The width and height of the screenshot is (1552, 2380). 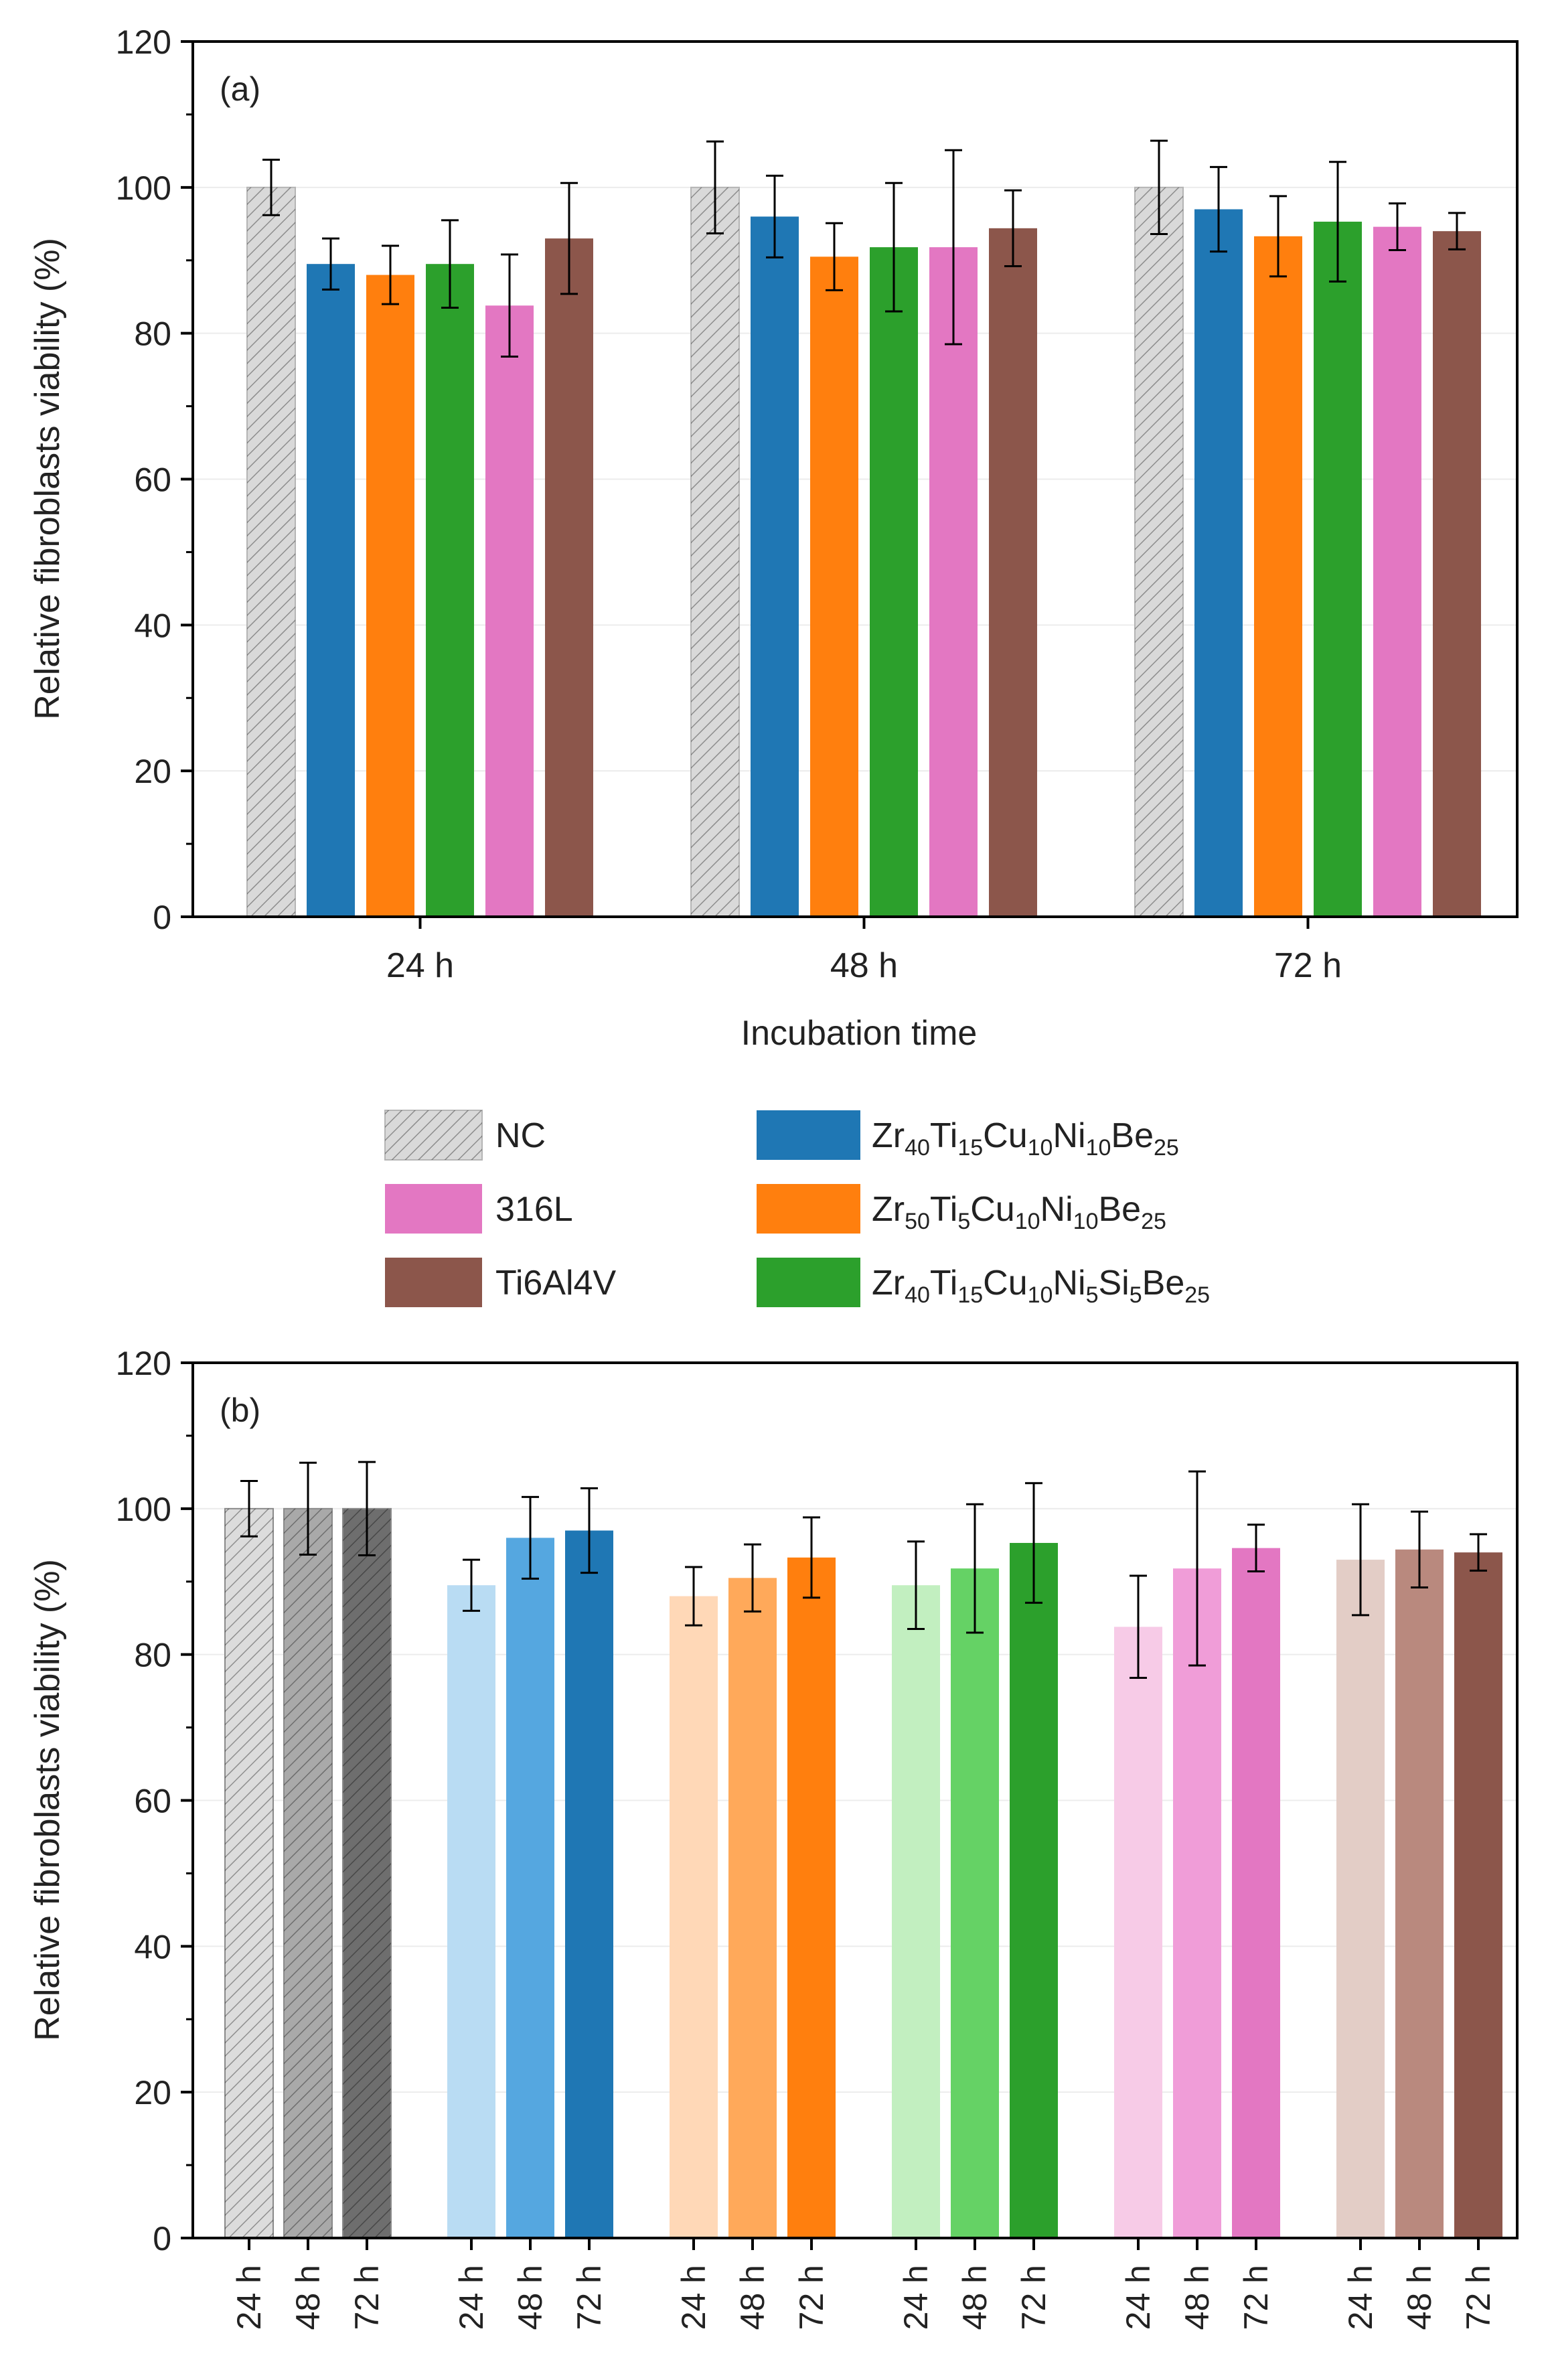 I want to click on a-y-tick-label: 0, so click(x=162, y=917).